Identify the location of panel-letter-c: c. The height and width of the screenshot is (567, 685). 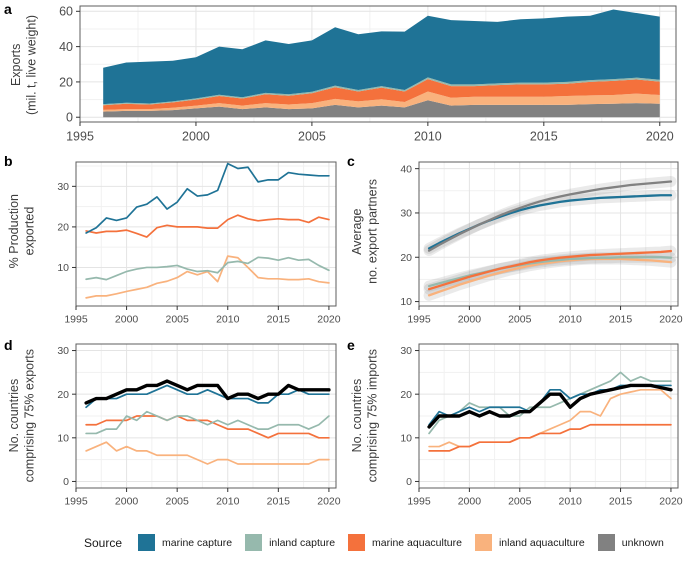
(351, 161).